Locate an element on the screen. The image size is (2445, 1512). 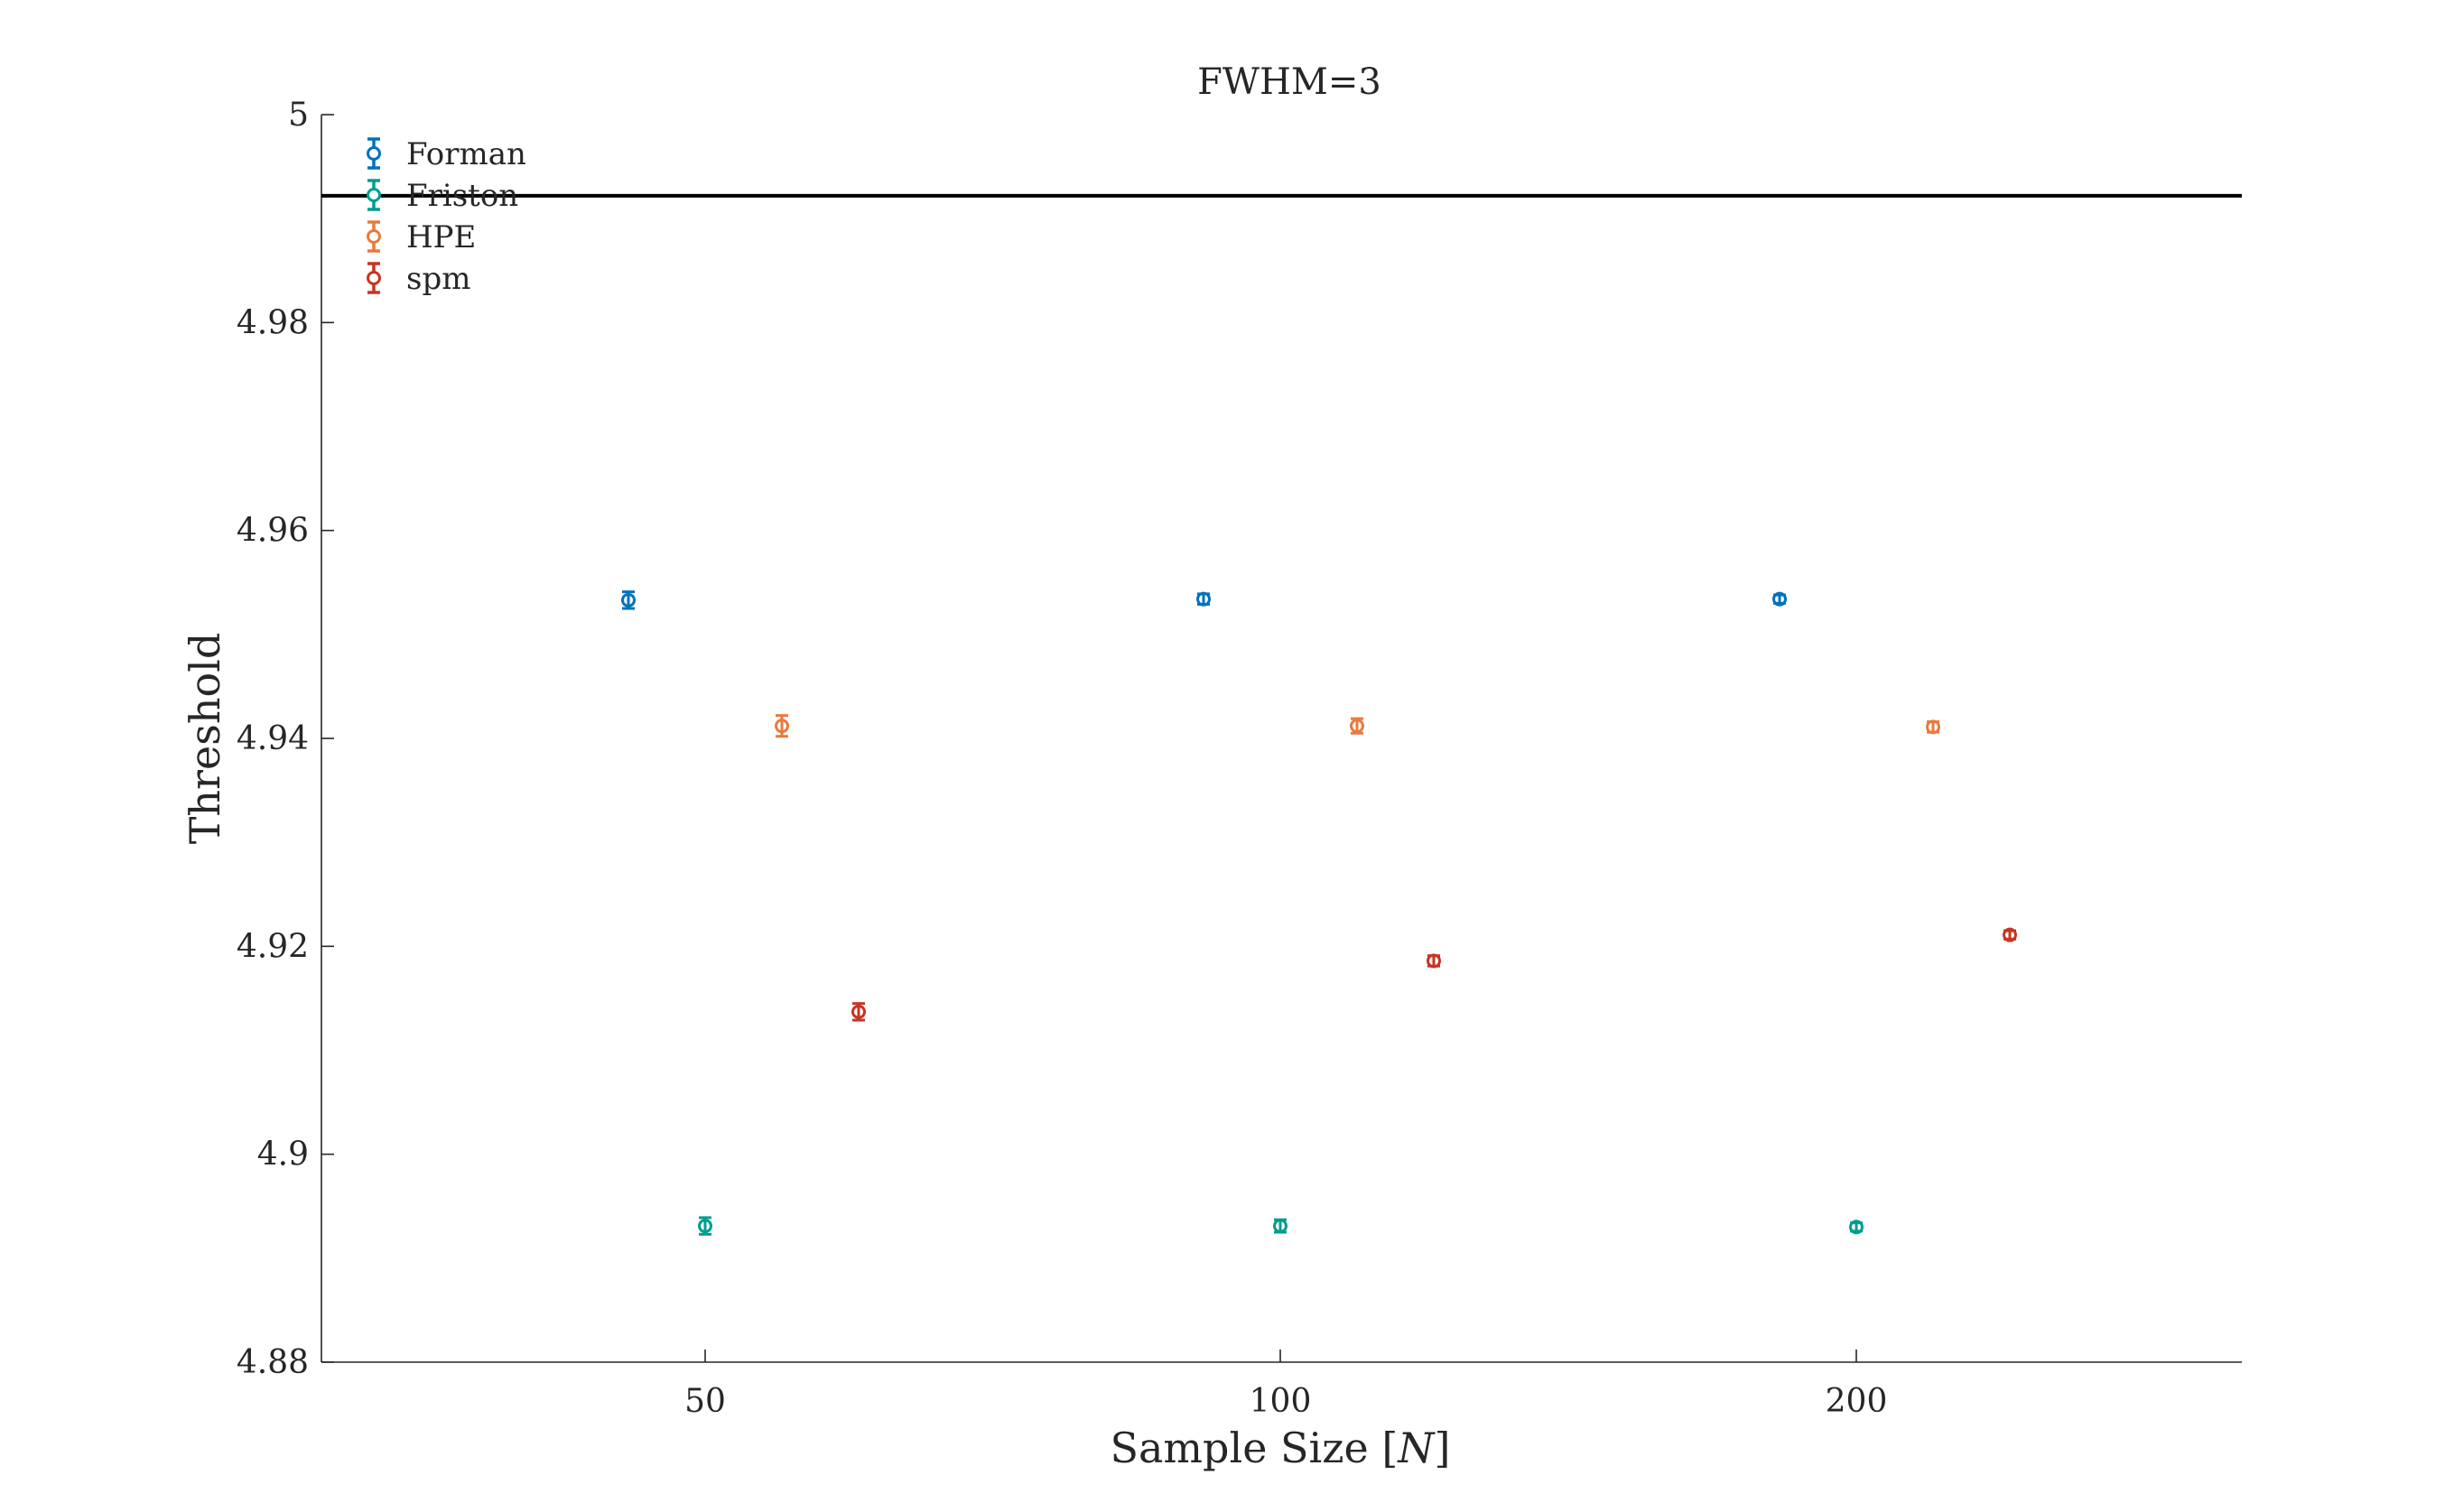
legend-label: spm is located at coordinates (438, 279).